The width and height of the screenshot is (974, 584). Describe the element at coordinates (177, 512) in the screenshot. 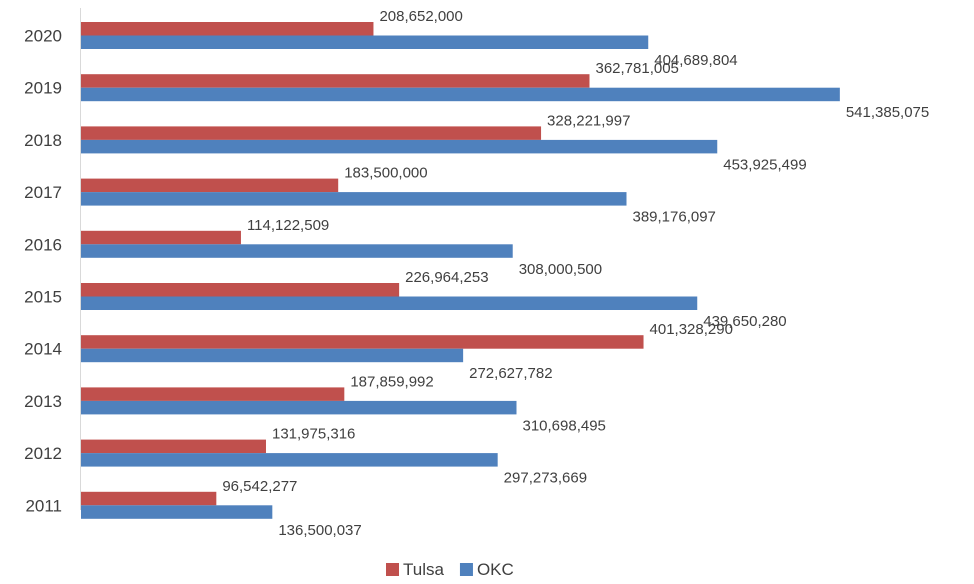

I see `bar-okc-2011` at that location.